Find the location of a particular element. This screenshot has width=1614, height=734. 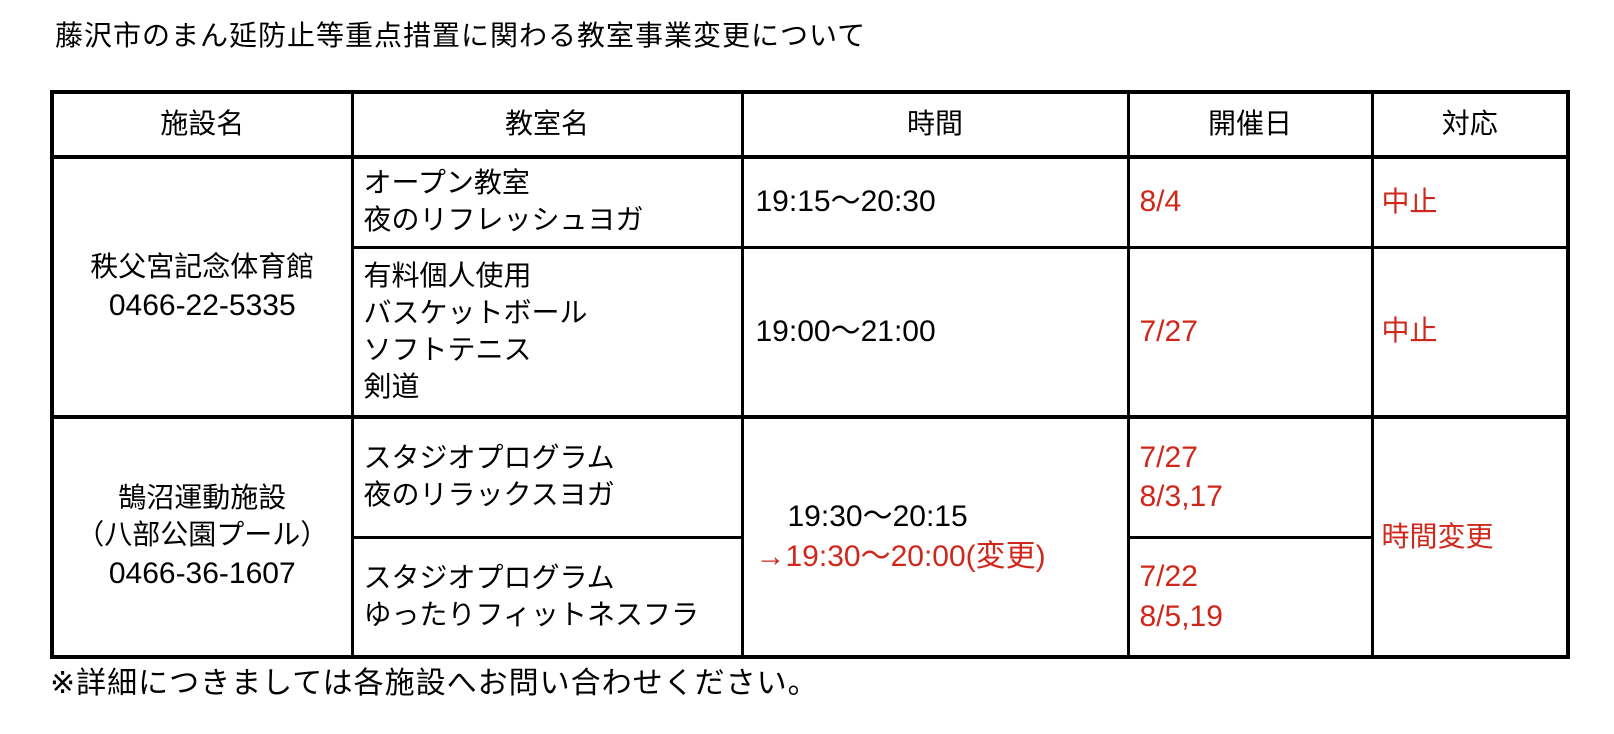

facility1-phone: 0466-22-5335 is located at coordinates (202, 305).